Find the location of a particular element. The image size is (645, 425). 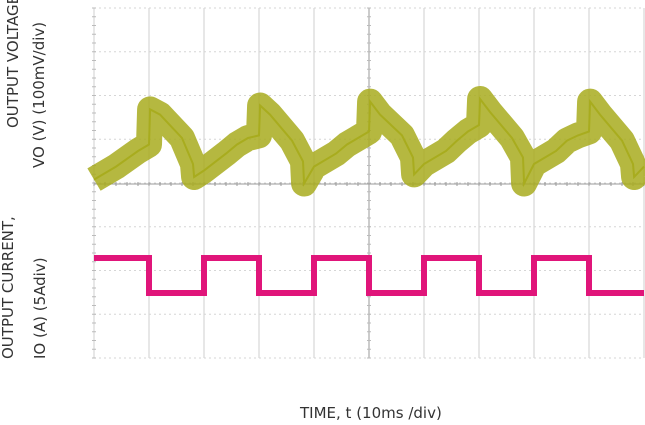

voltage-axis-label-line1: OUTPUT VOLTAGE is located at coordinates (13, 64).